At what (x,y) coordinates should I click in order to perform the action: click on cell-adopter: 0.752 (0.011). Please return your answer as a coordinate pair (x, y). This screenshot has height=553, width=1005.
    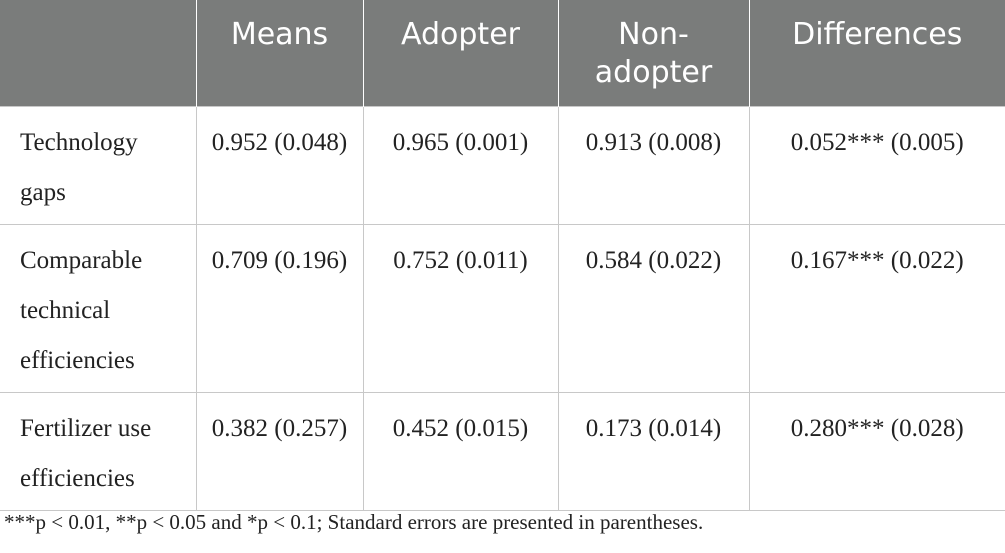
    Looking at the image, I should click on (460, 308).